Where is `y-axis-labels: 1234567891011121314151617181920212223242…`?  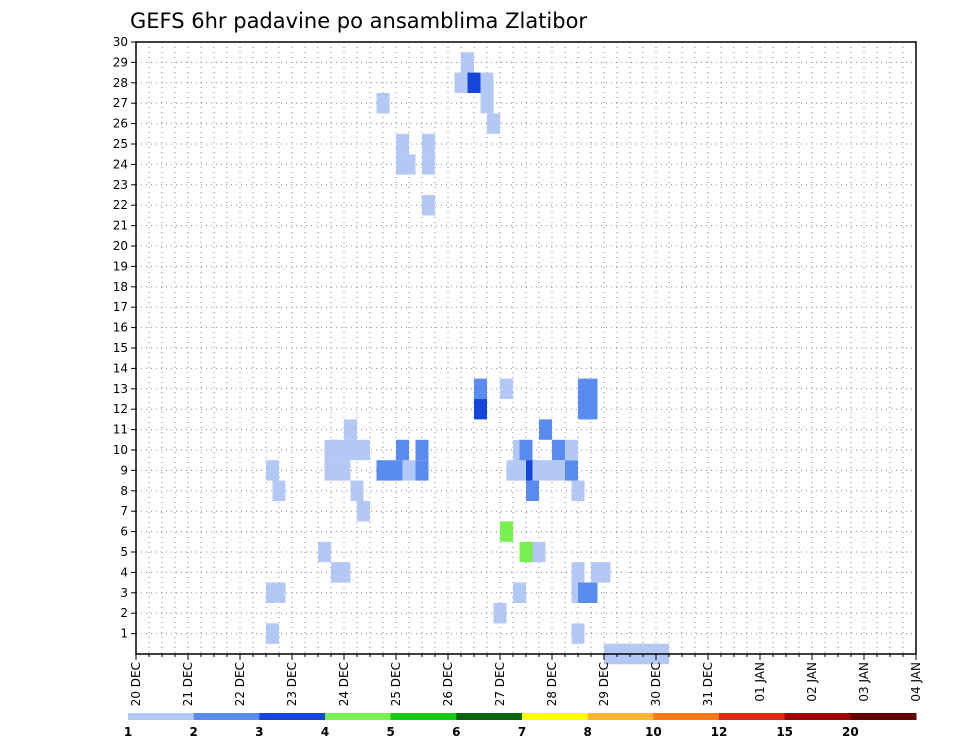
y-axis-labels: 1234567891011121314151617181920212223242… is located at coordinates (120, 338).